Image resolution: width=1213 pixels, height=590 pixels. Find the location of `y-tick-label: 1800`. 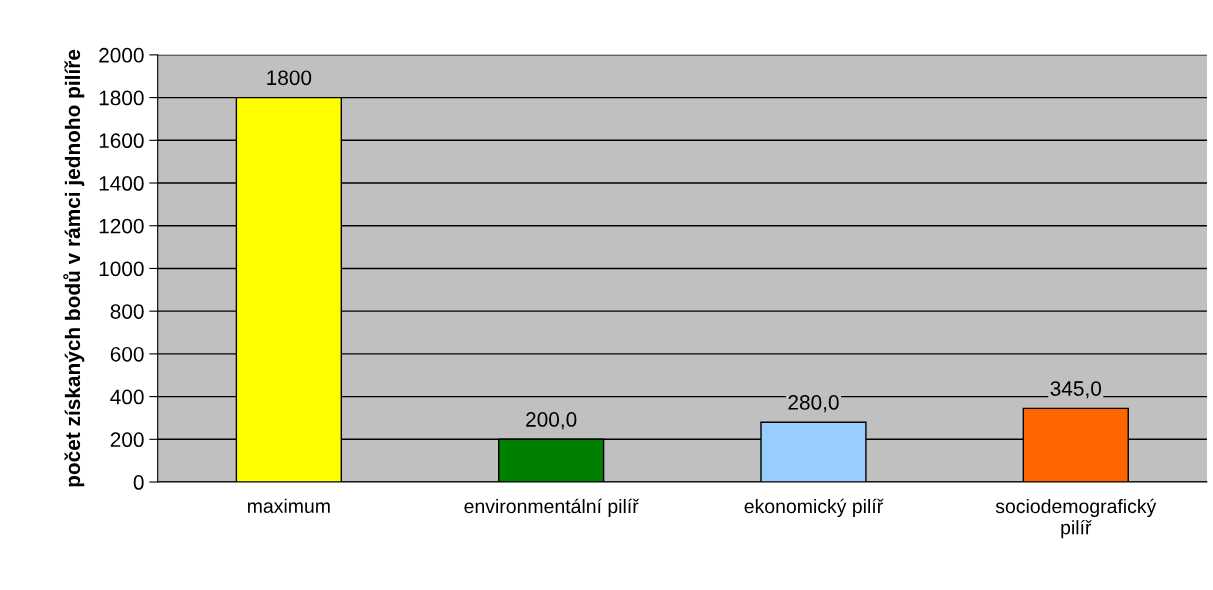

y-tick-label: 1800 is located at coordinates (121, 98).